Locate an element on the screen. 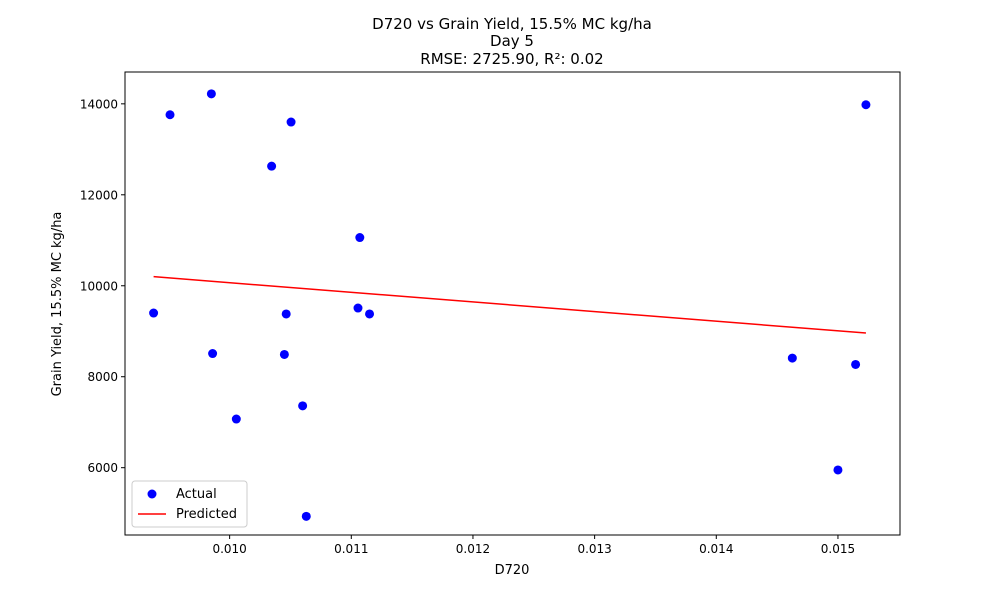  x-axis-label: D720 is located at coordinates (512, 570).